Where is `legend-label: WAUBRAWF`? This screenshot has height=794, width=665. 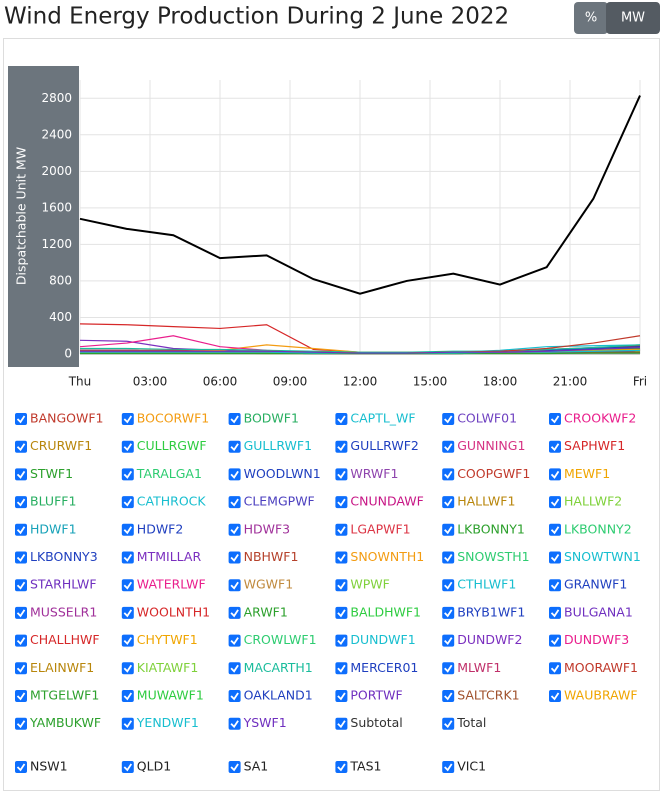
legend-label: WAUBRAWF is located at coordinates (601, 695).